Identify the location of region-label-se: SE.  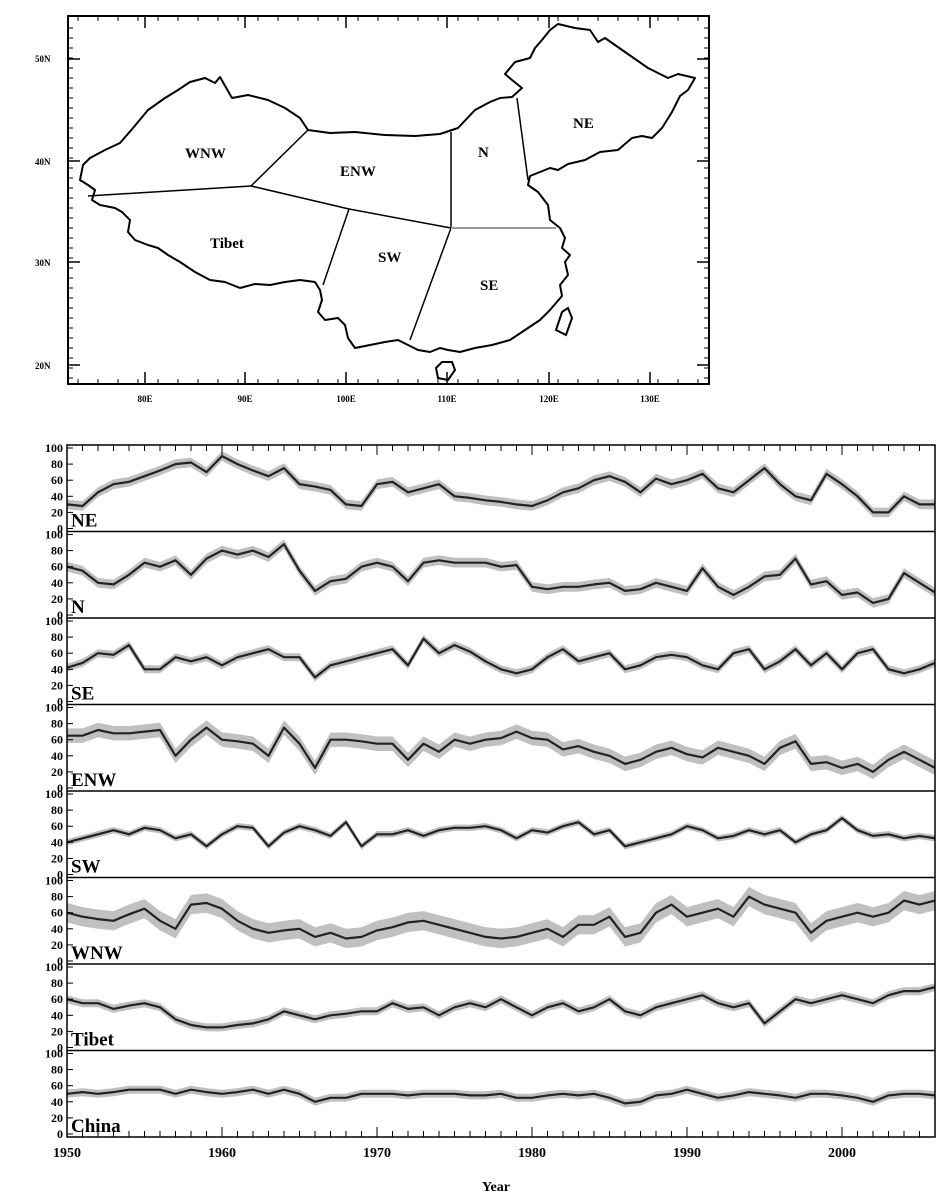
(489, 286).